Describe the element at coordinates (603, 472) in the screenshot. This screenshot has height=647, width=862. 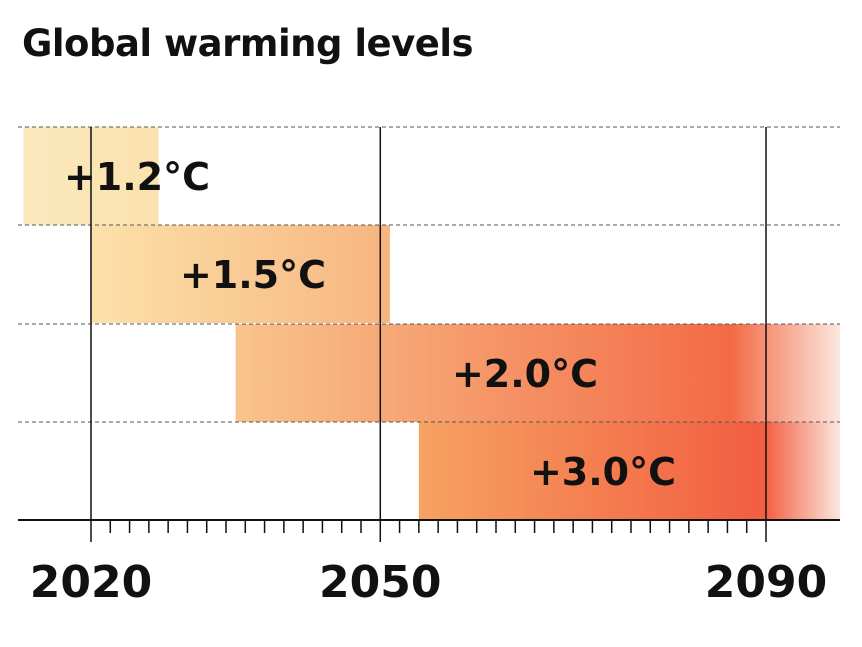
I see `range-label: +3.0°C` at that location.